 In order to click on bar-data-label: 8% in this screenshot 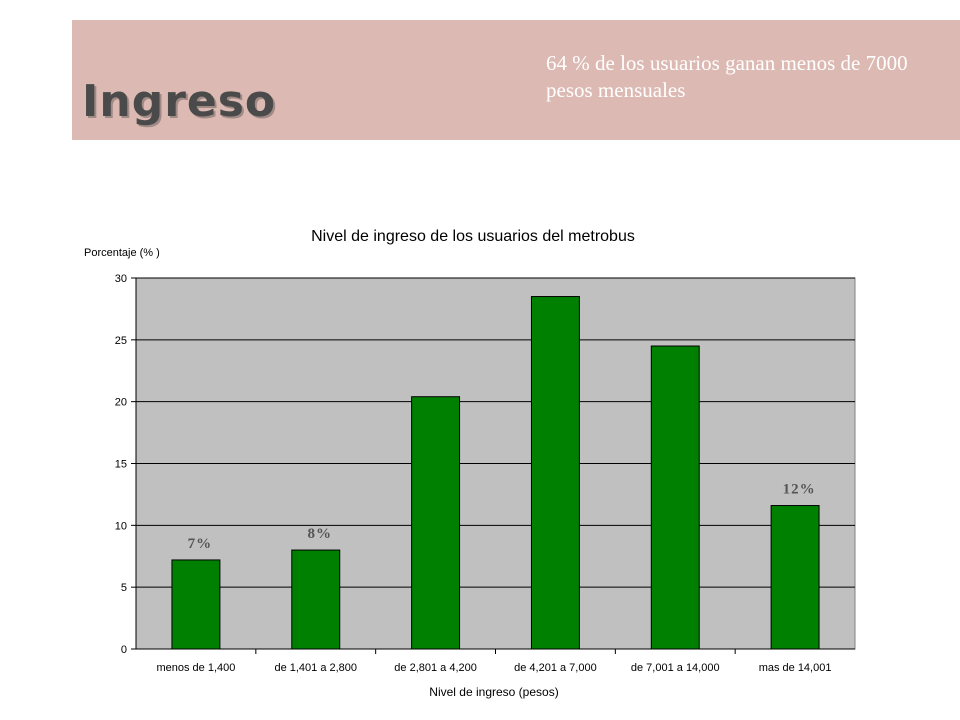, I will do `click(320, 534)`.